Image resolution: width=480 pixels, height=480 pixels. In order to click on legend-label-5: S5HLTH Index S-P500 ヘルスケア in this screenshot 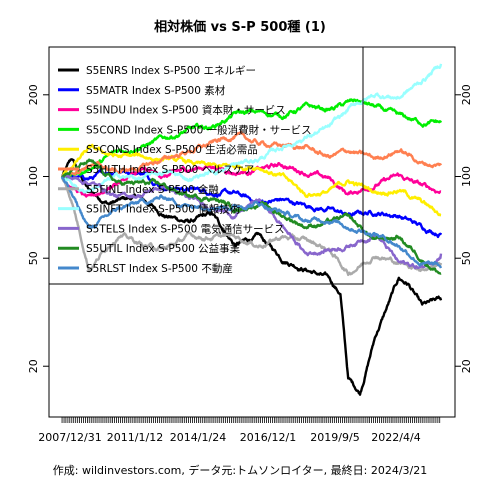, I will do `click(170, 170)`.